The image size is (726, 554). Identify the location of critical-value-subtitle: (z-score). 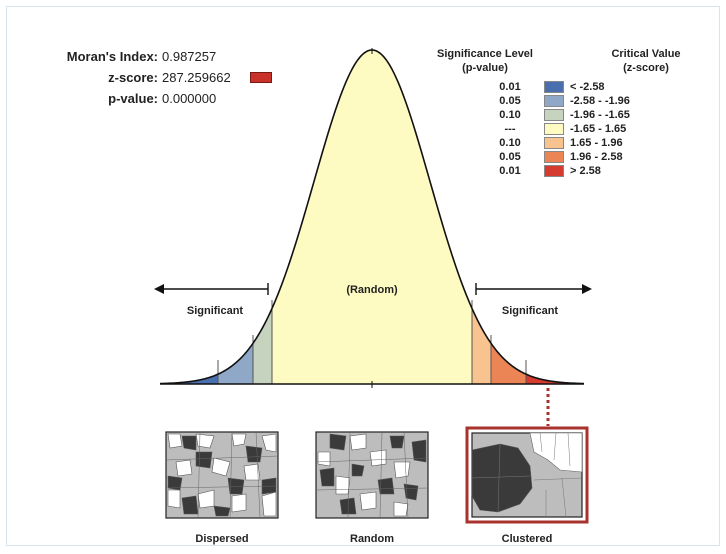
(646, 68).